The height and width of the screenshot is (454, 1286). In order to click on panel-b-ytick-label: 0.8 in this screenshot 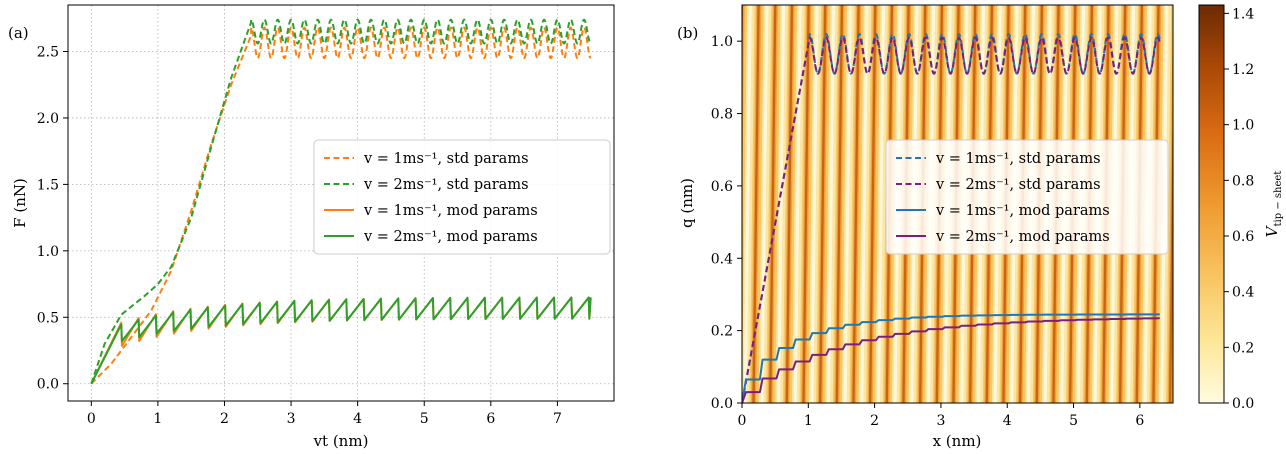, I will do `click(722, 115)`.